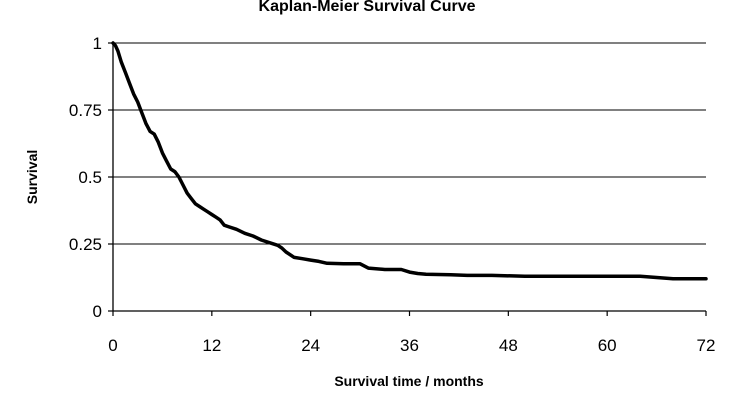 The width and height of the screenshot is (737, 410). I want to click on chart-title: Kaplan-Meier Survival Curve, so click(367, 7).